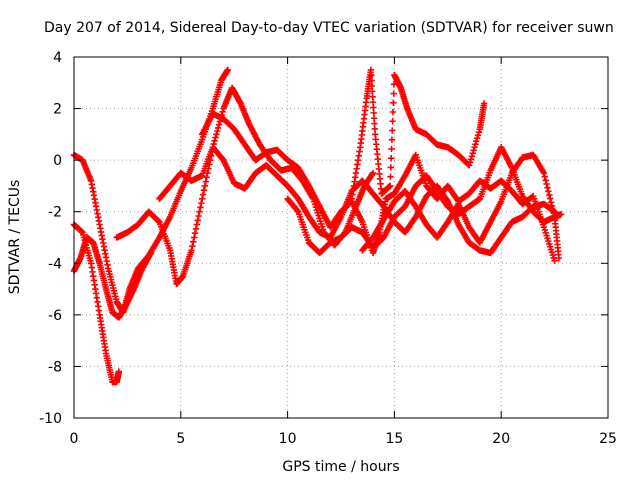 This screenshot has height=480, width=640. I want to click on series-track-a, so click(150, 191).